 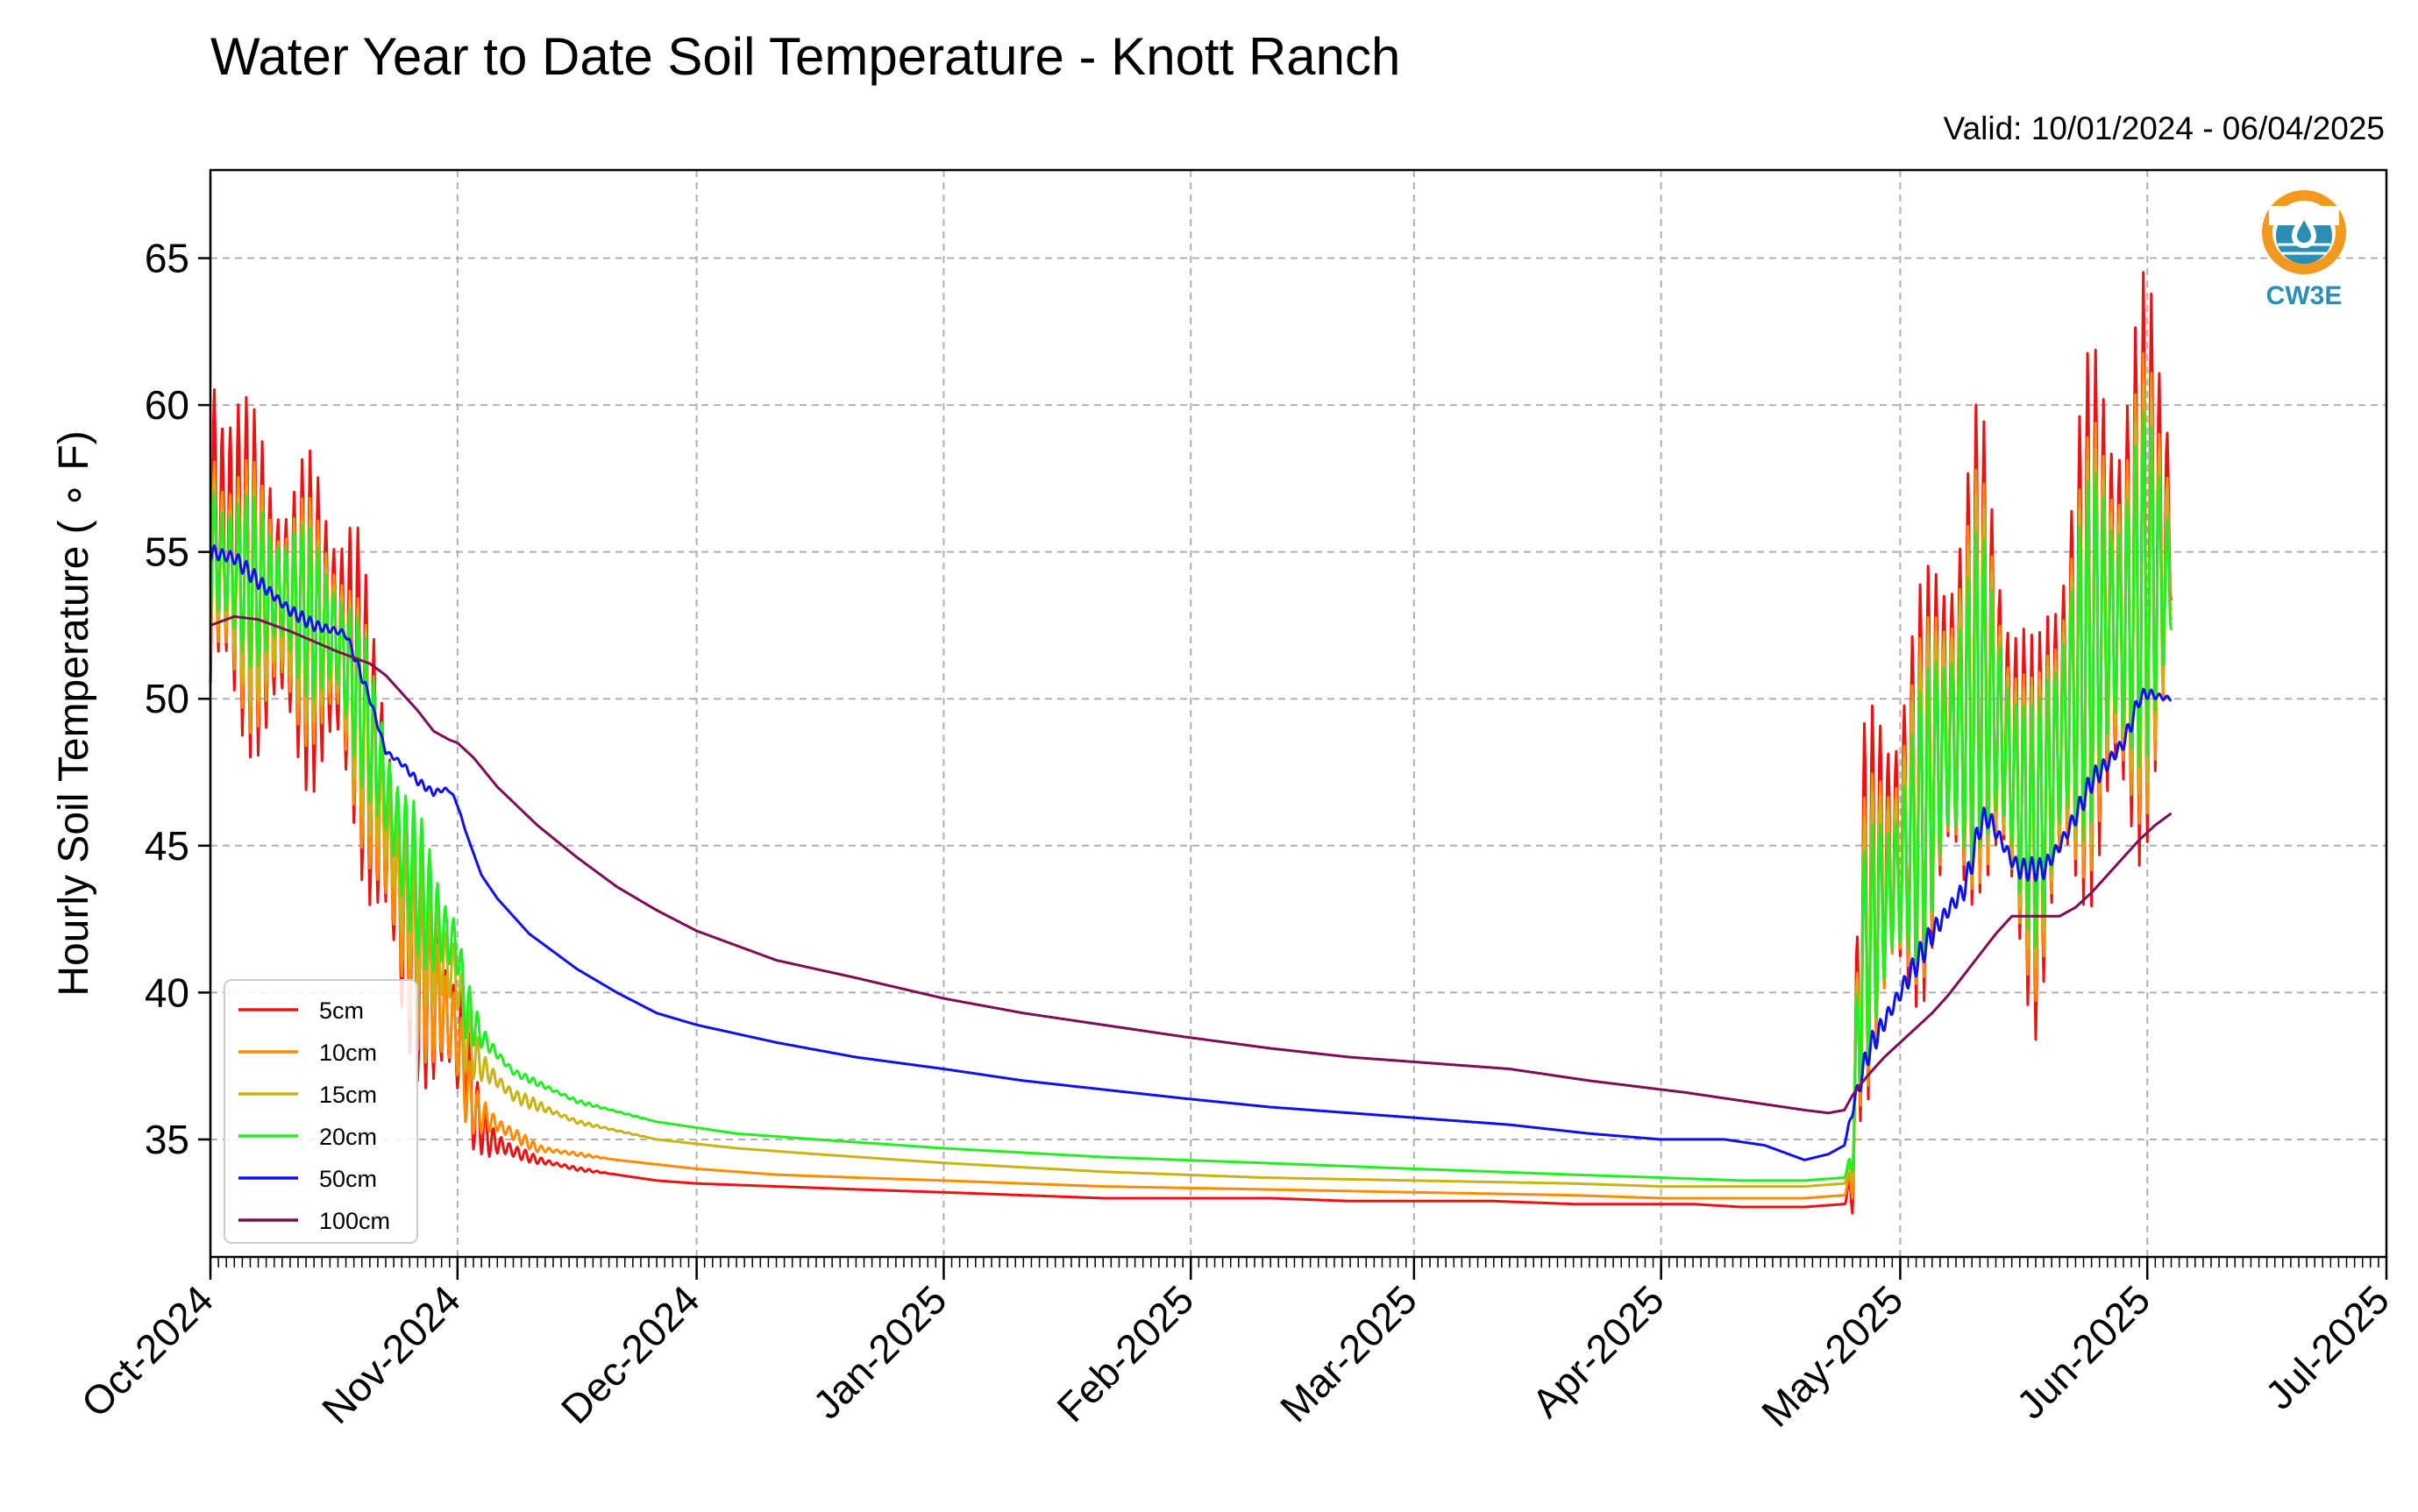 What do you see at coordinates (354, 1221) in the screenshot?
I see `legend-label-100cm: 100cm` at bounding box center [354, 1221].